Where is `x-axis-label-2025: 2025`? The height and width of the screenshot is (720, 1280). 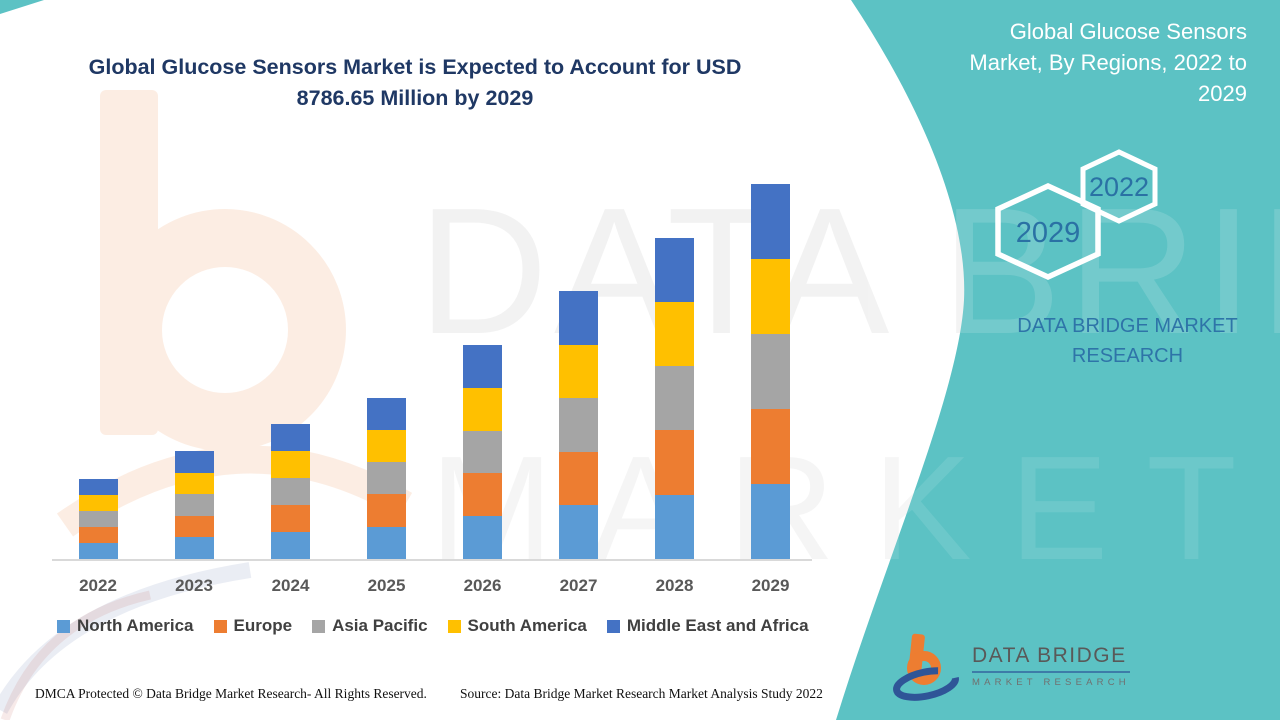 x-axis-label-2025: 2025 is located at coordinates (386, 585).